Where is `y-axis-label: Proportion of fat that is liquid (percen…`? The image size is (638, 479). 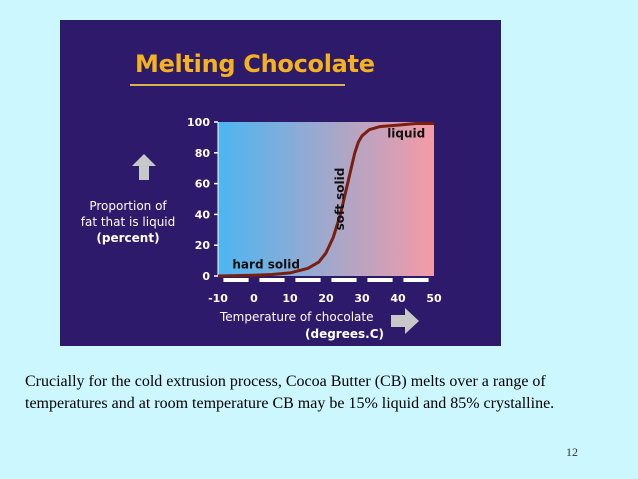
y-axis-label: Proportion of fat that is liquid (percen… is located at coordinates (128, 222).